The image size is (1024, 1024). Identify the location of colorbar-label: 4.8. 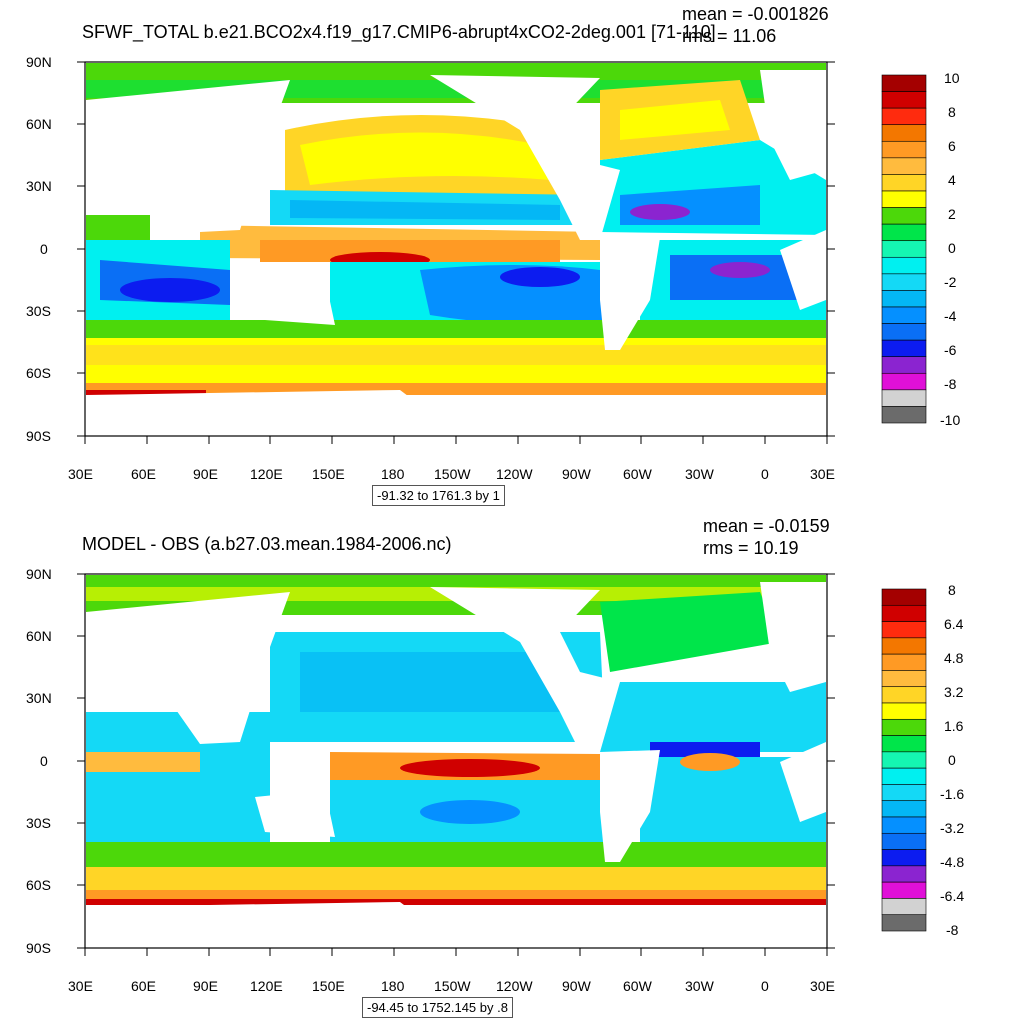
(954, 658).